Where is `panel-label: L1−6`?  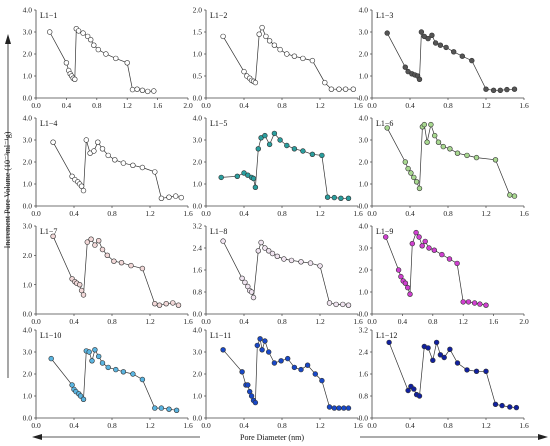
panel-label: L1−6 is located at coordinates (384, 123).